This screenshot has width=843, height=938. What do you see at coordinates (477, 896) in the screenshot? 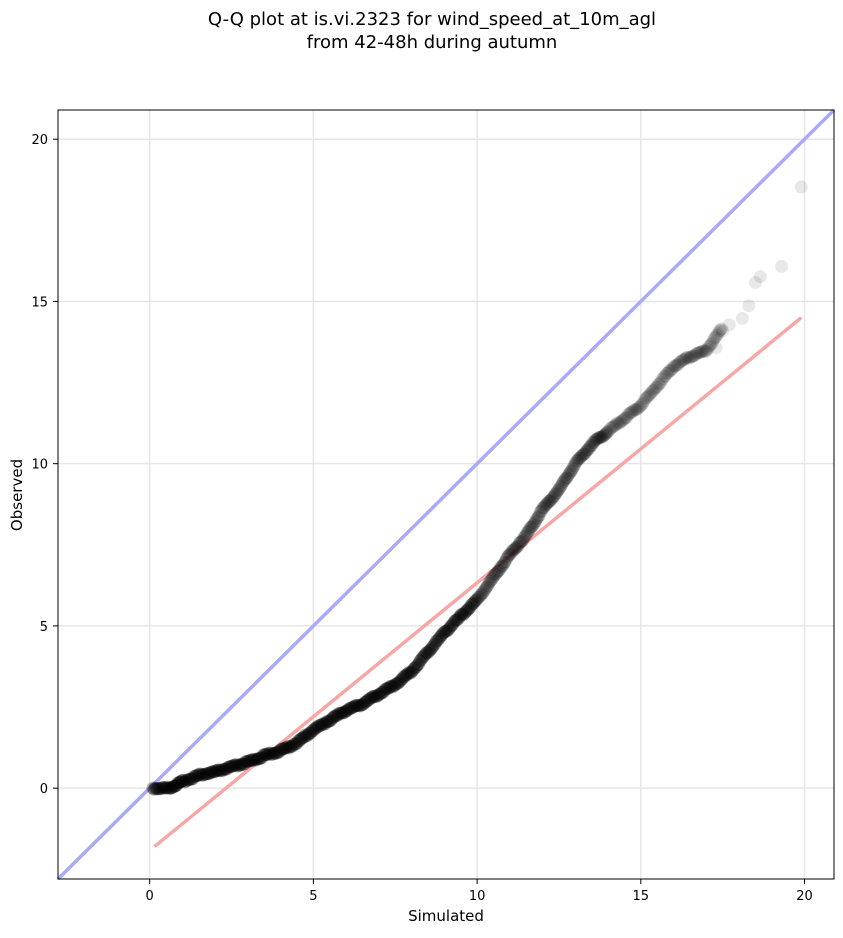
I see `x-tick-label-2: 10` at bounding box center [477, 896].